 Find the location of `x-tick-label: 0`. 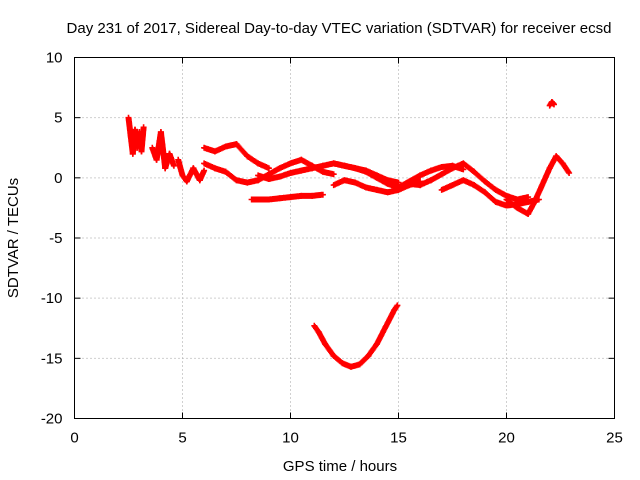

x-tick-label: 0 is located at coordinates (74, 438).